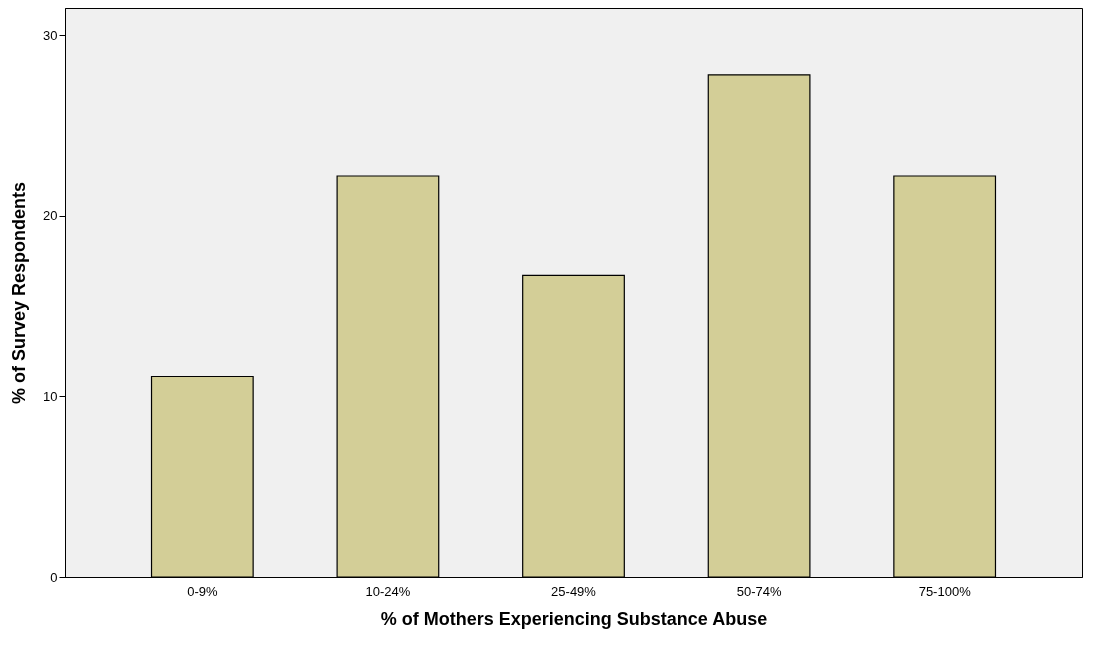 The height and width of the screenshot is (655, 1110). What do you see at coordinates (759, 591) in the screenshot?
I see `x-tick-label: 50-74%` at bounding box center [759, 591].